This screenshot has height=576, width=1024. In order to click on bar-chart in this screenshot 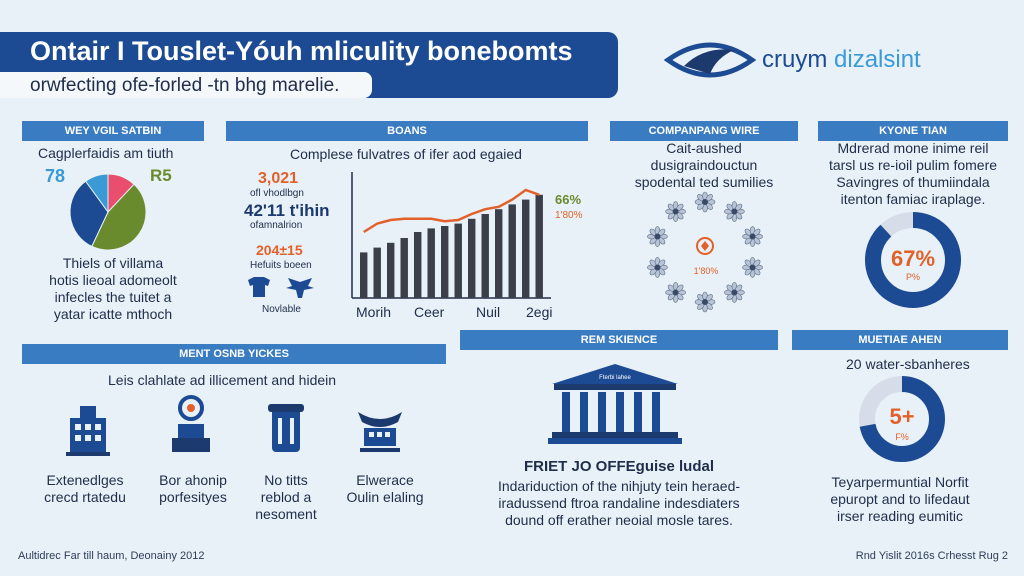, I will do `click(451, 235)`.